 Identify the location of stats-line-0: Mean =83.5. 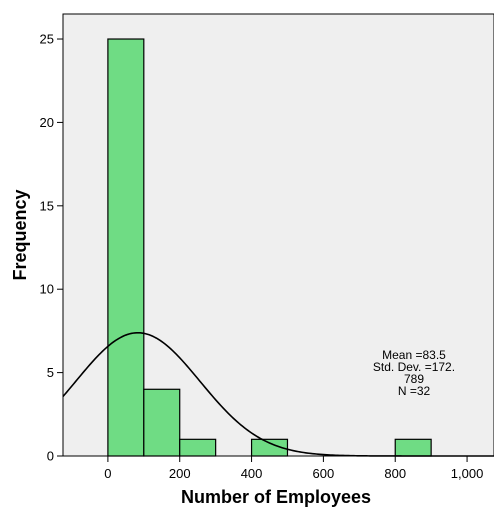
(414, 355).